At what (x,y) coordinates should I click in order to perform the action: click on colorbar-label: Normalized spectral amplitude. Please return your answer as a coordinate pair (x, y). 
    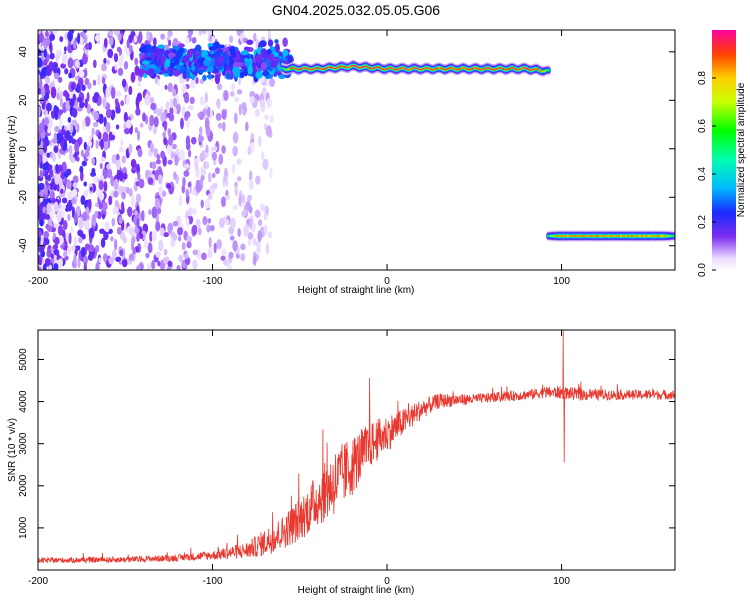
    Looking at the image, I should click on (741, 149).